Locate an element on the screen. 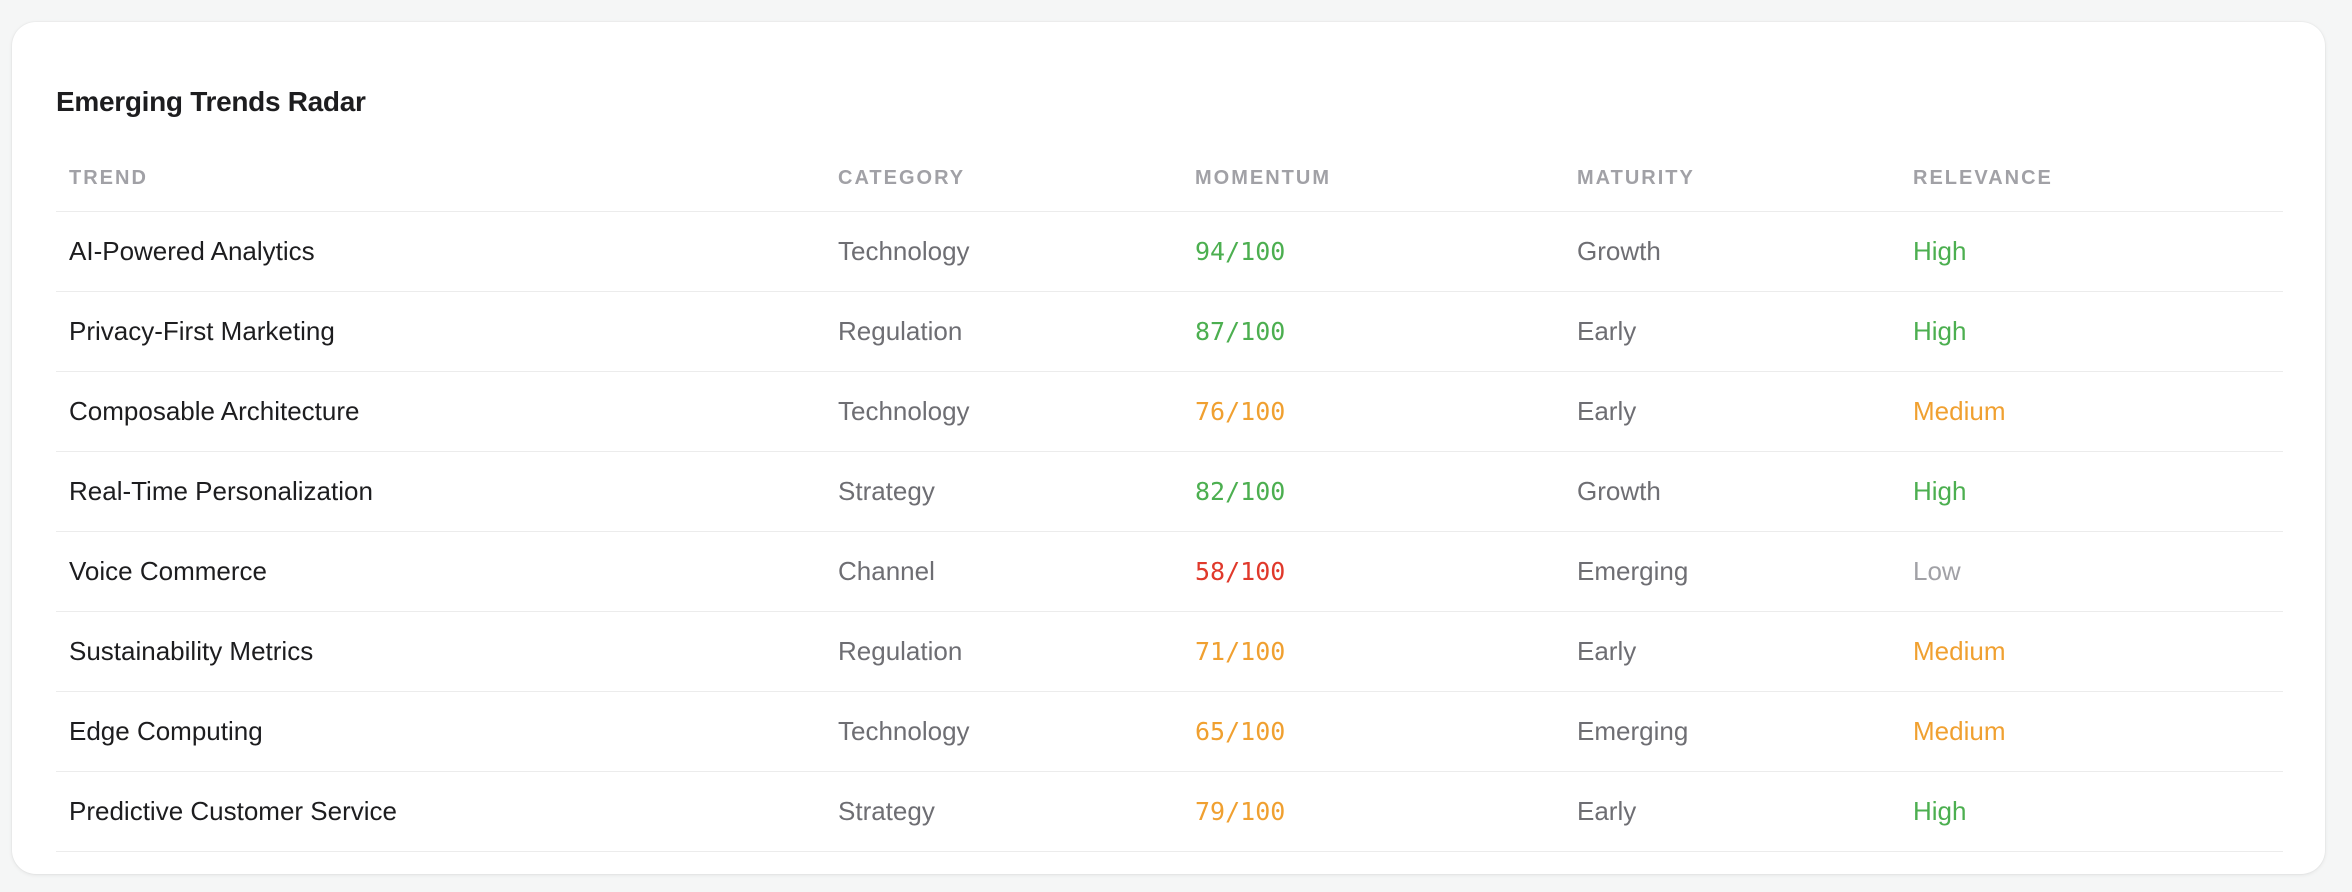  column-header-maturity: MATURITY is located at coordinates (1636, 178).